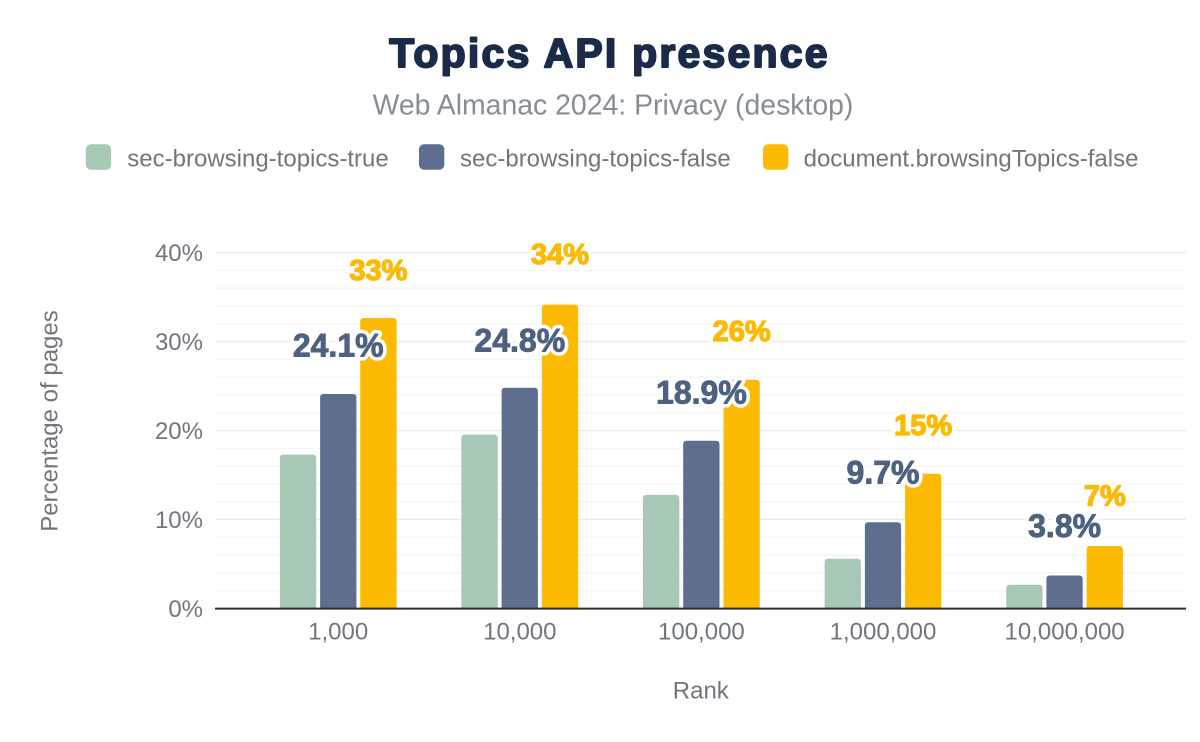  Describe the element at coordinates (883, 631) in the screenshot. I see `svg-text: 1,000,000` at that location.